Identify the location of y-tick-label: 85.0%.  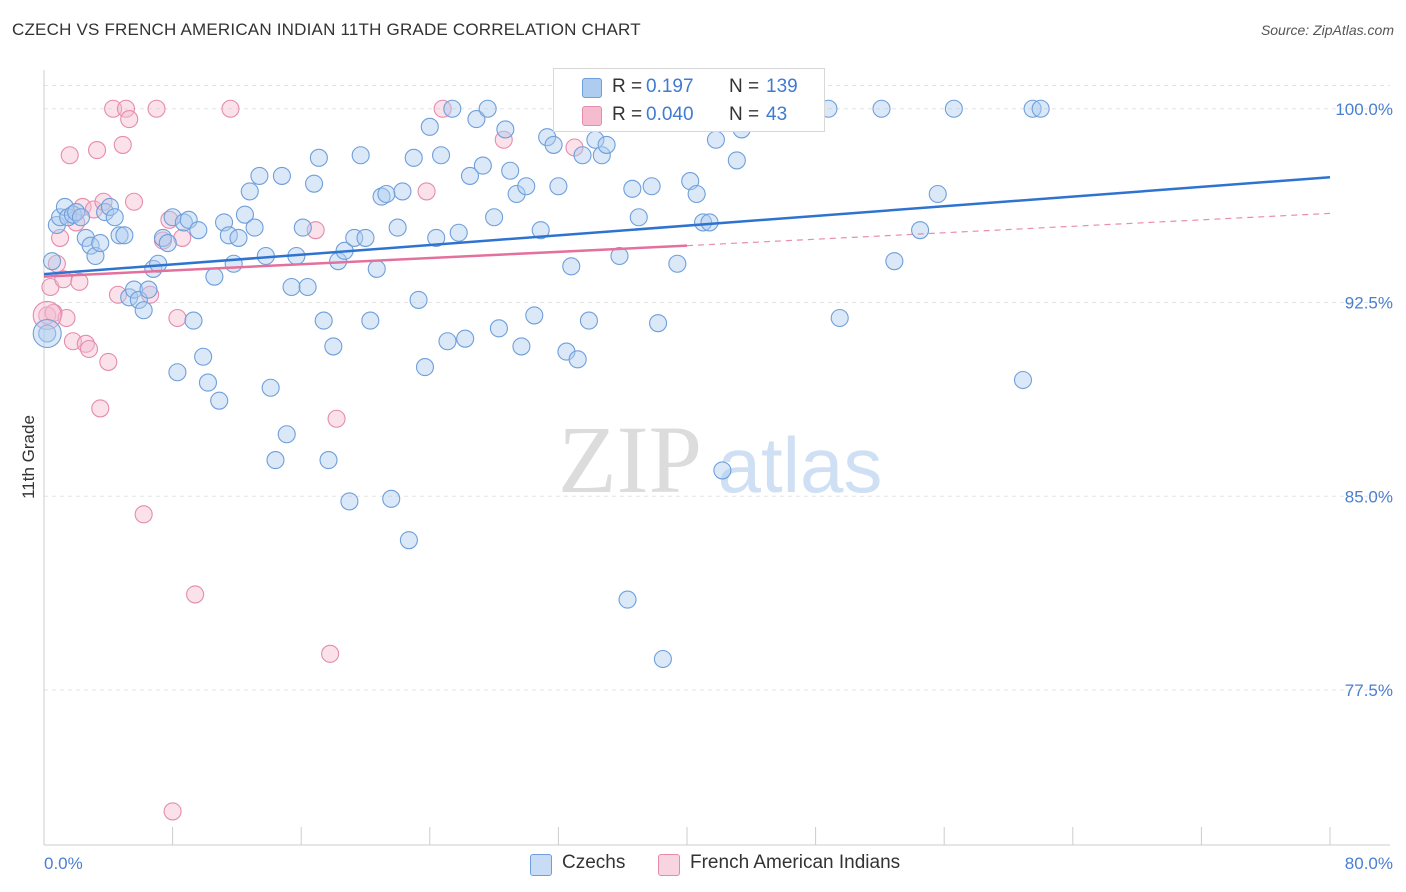
(1369, 496).